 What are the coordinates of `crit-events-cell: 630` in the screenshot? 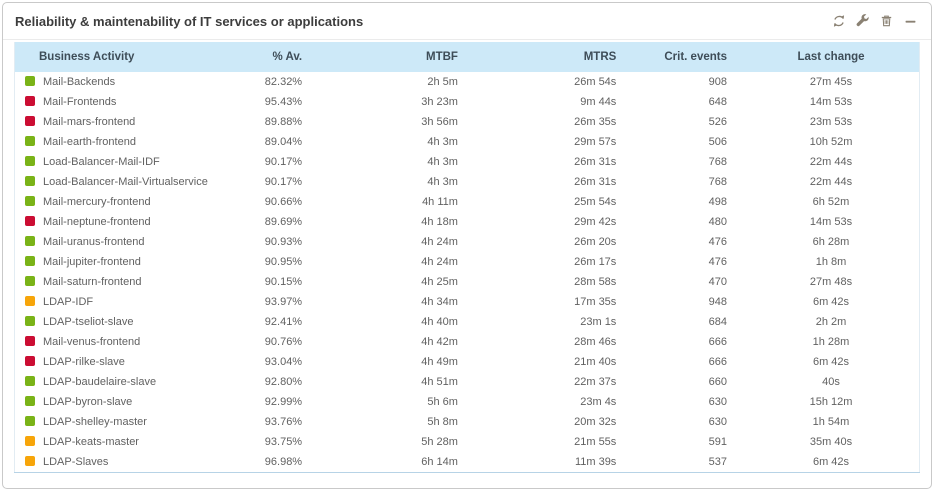 It's located at (679, 402).